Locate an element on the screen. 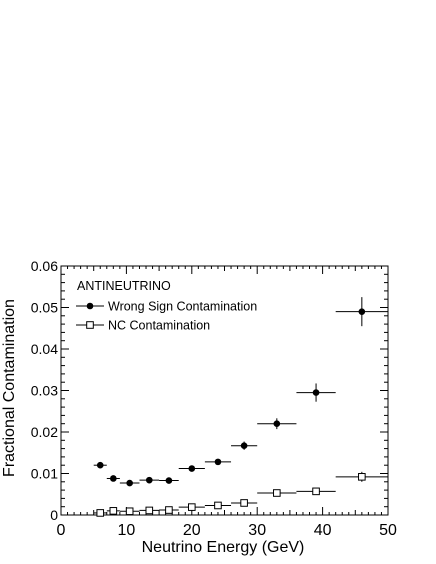 This screenshot has width=436, height=564. x-tick-label: 10 is located at coordinates (127, 530).